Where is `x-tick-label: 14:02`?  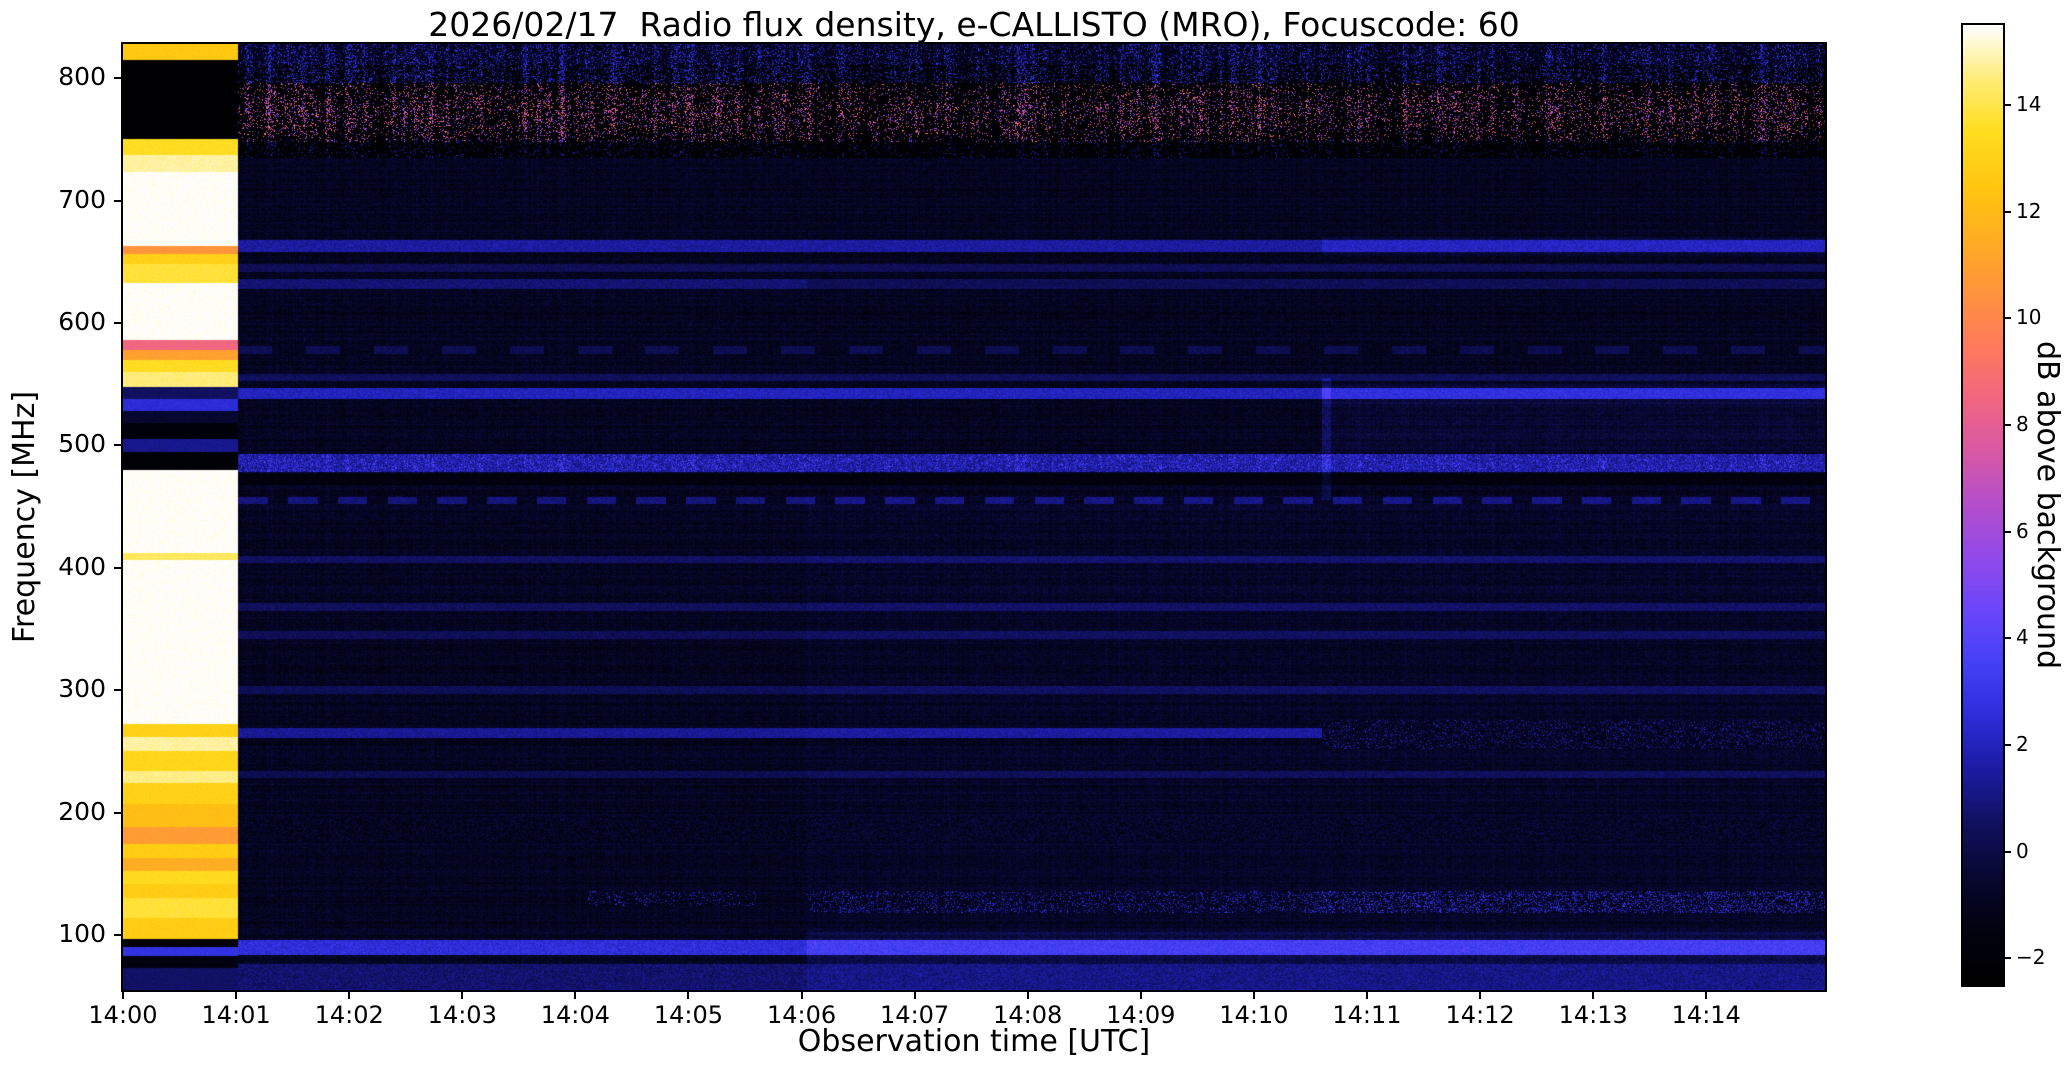 x-tick-label: 14:02 is located at coordinates (349, 1015).